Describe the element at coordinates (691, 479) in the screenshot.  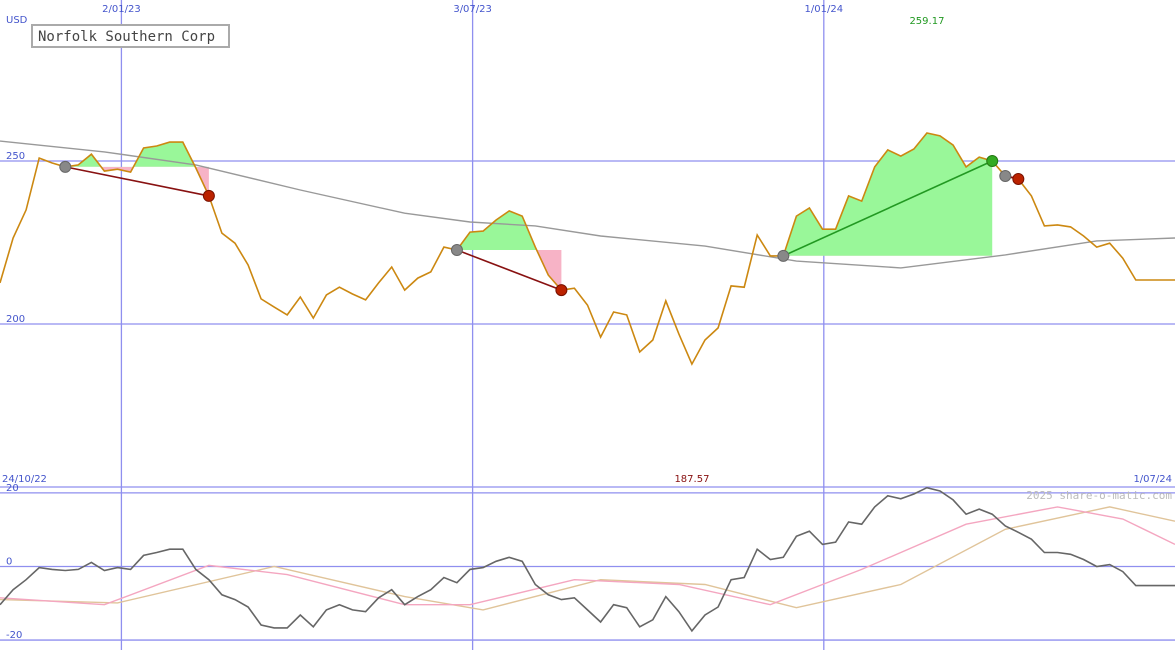
I see `low-label: 187.57` at that location.